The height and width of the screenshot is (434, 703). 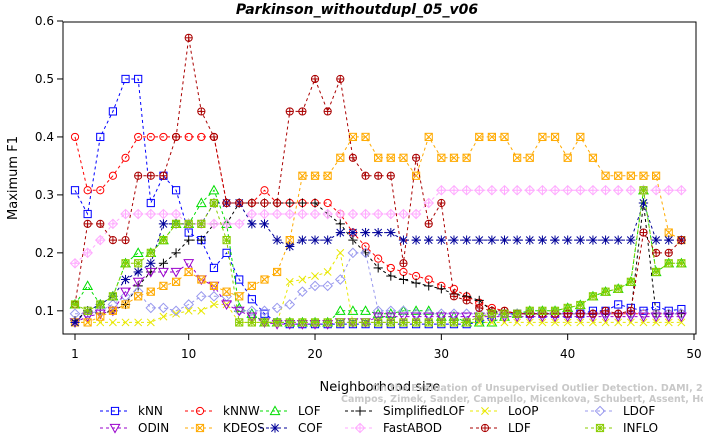 What do you see at coordinates (115, 411) in the screenshot?
I see `legend-marker-knn` at bounding box center [115, 411].